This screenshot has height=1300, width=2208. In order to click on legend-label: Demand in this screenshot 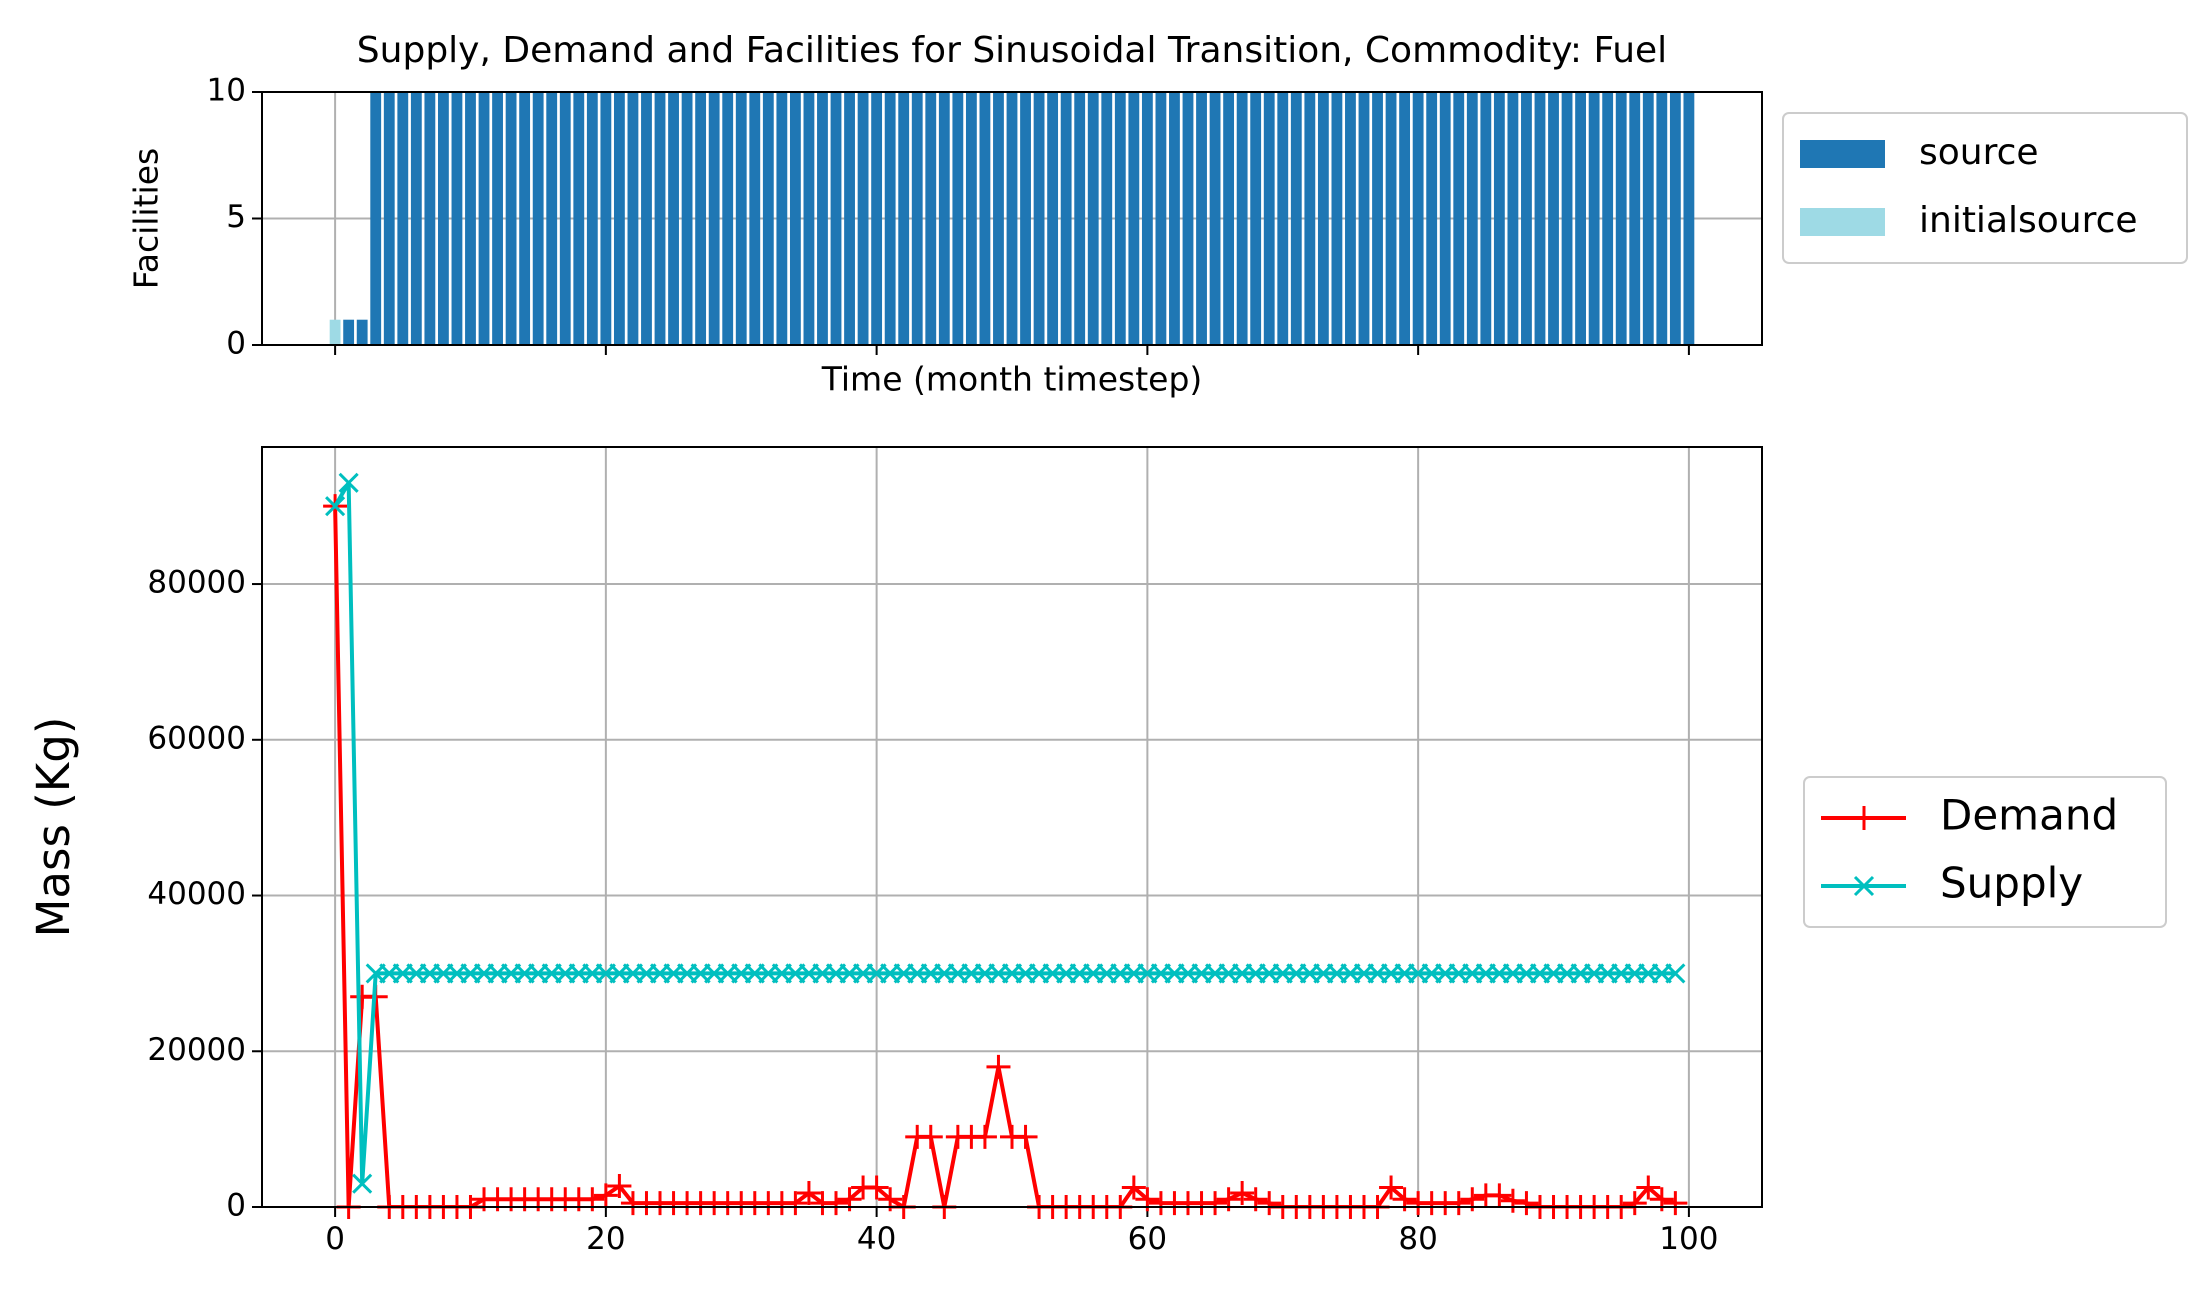, I will do `click(2029, 815)`.